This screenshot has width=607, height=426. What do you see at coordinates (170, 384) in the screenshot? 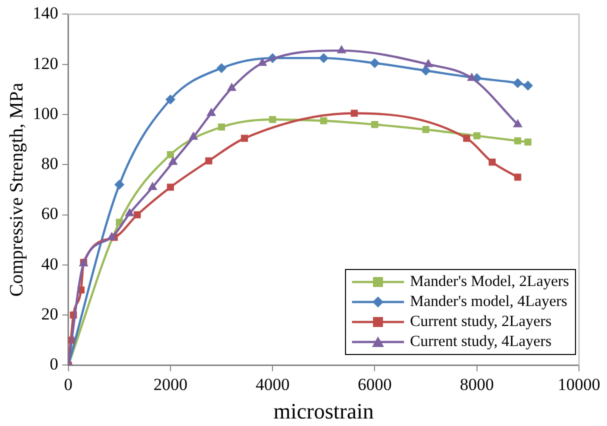
I see `x-tick-label: 2000` at bounding box center [170, 384].